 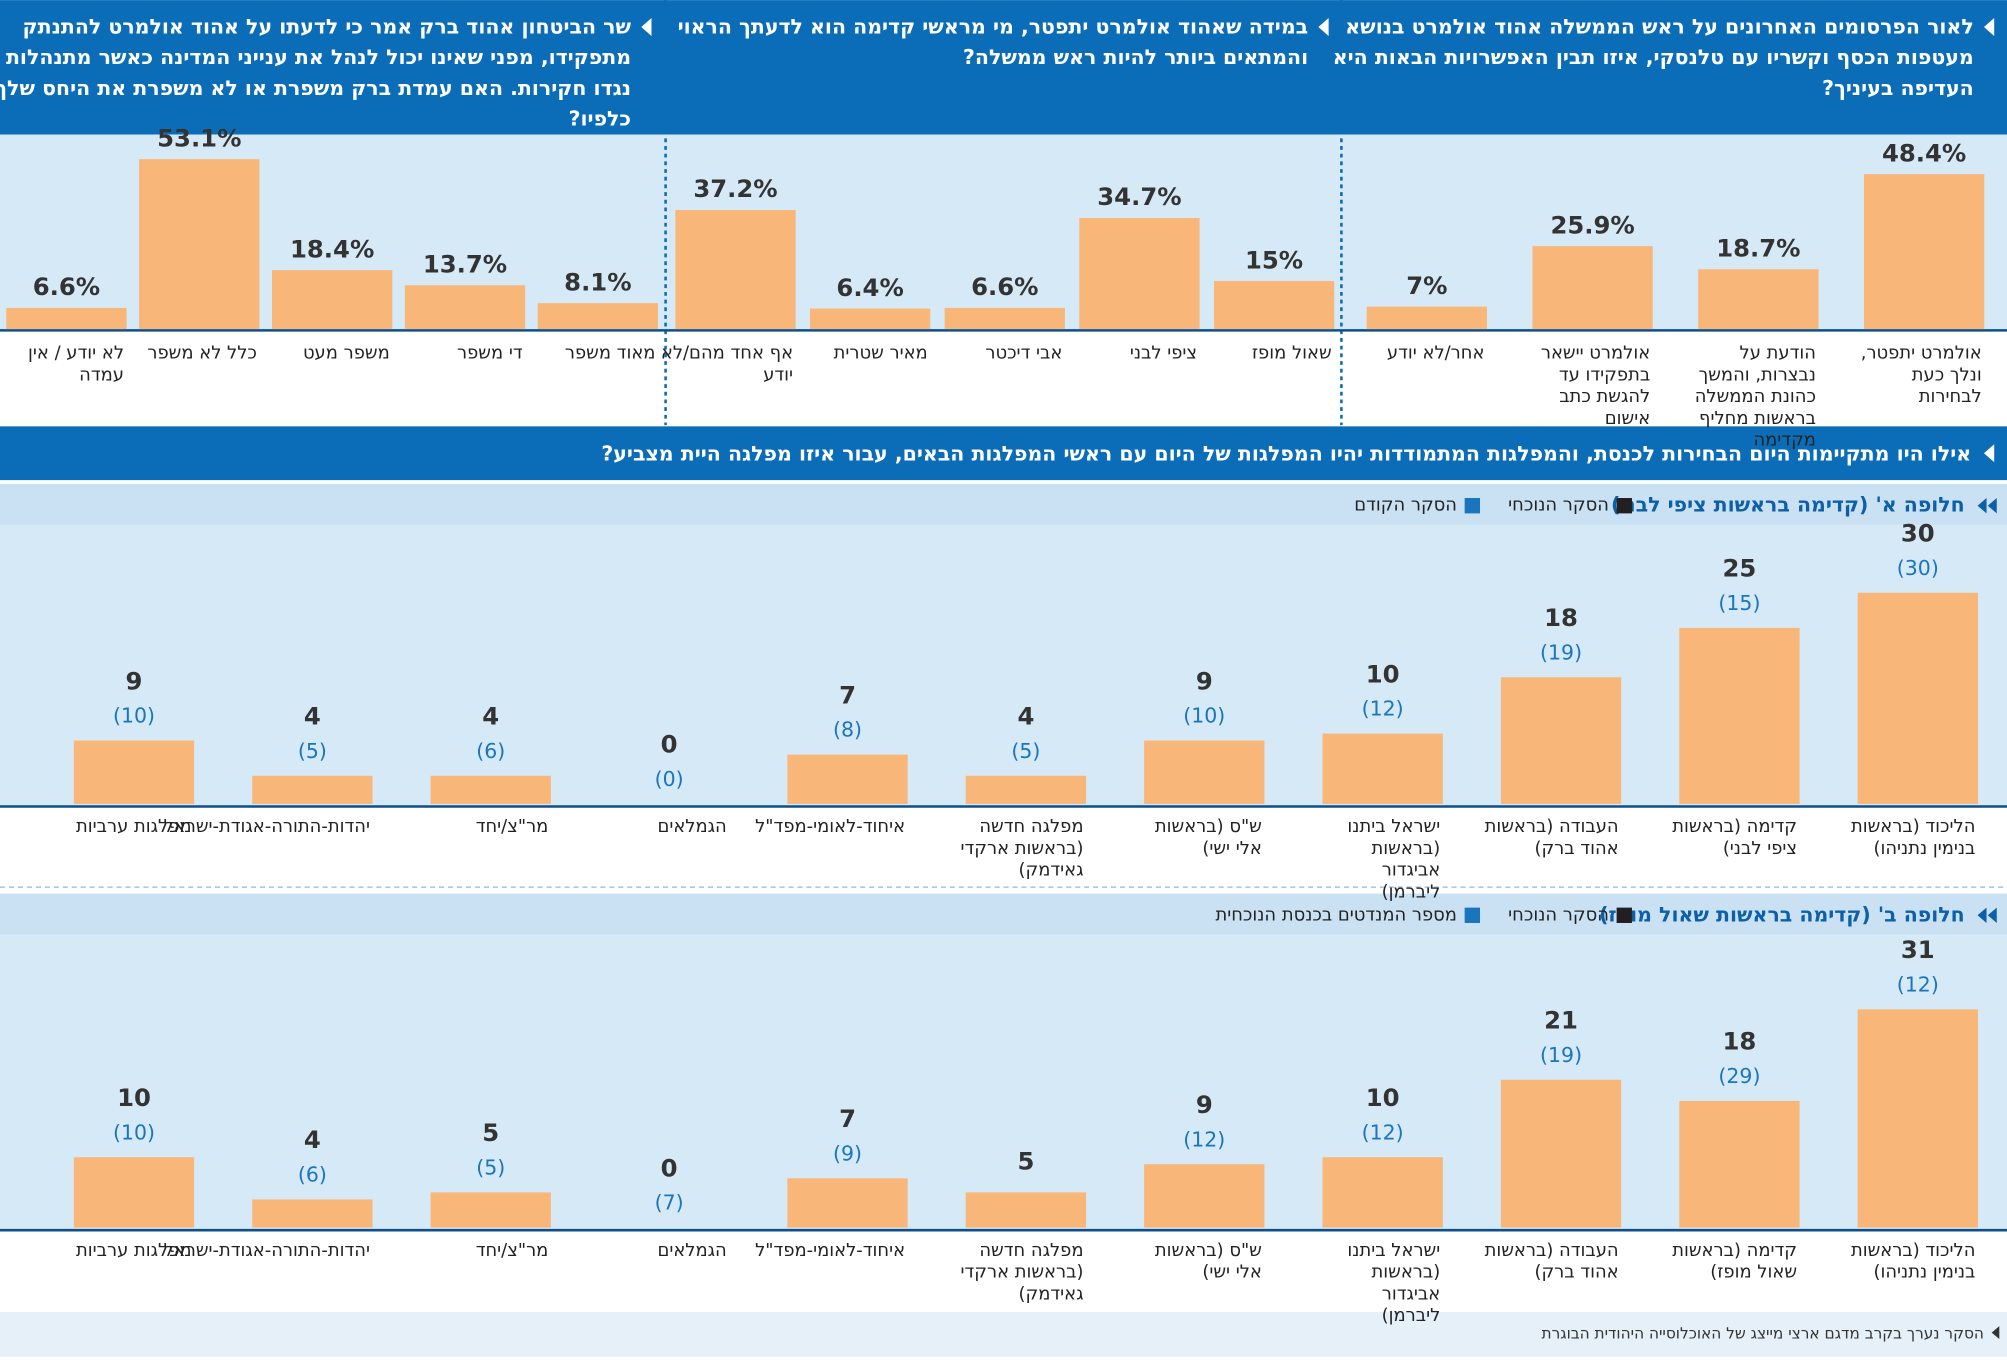 What do you see at coordinates (1592, 224) in the screenshot?
I see `value-label: 25.9%` at bounding box center [1592, 224].